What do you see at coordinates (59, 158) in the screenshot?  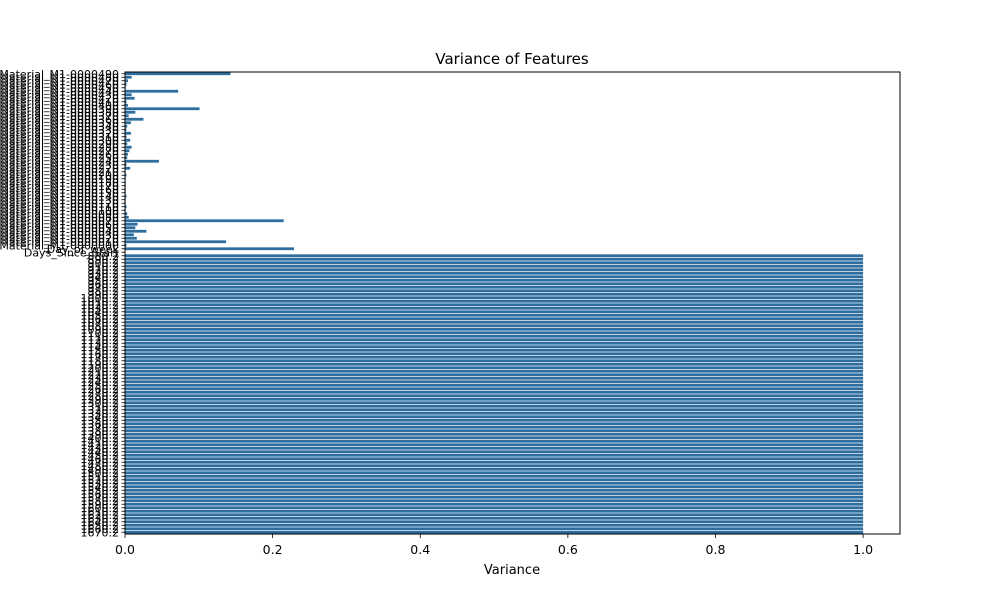 I see `y-tick-label-24: Material_M1-0000250` at bounding box center [59, 158].